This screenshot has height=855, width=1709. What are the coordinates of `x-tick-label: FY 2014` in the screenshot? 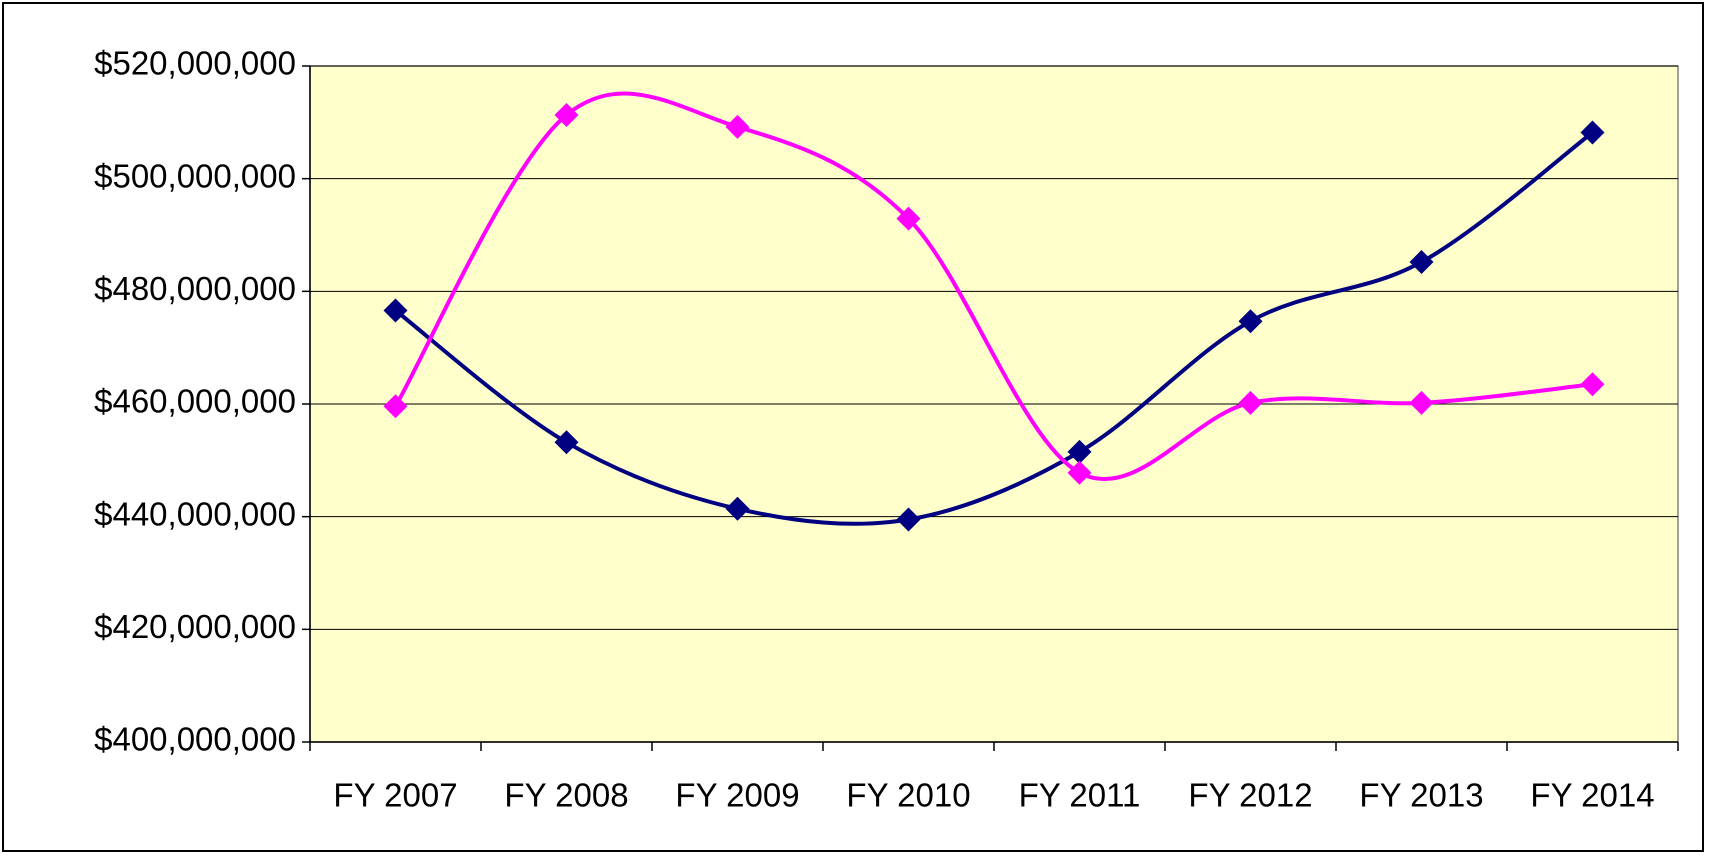 It's located at (1592, 795).